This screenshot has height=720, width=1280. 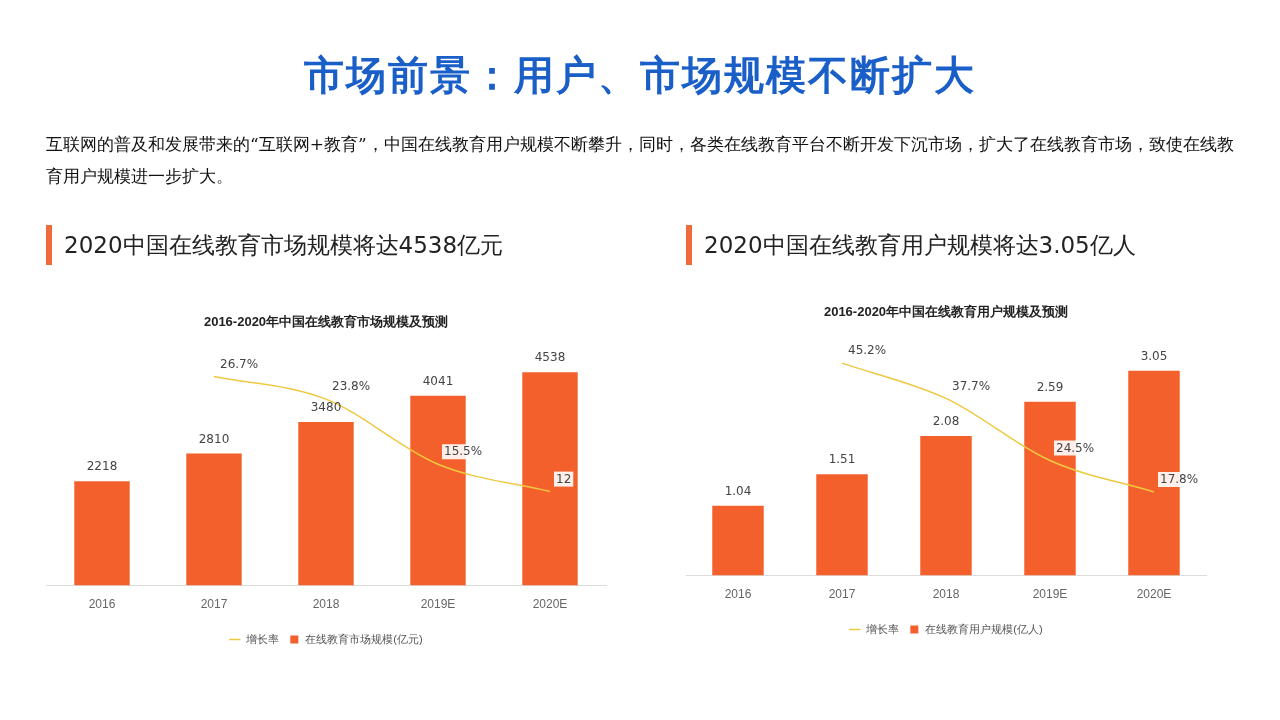 What do you see at coordinates (966, 245) in the screenshot?
I see `text: 2020中国在线教育用户规模将达3.05亿人` at bounding box center [966, 245].